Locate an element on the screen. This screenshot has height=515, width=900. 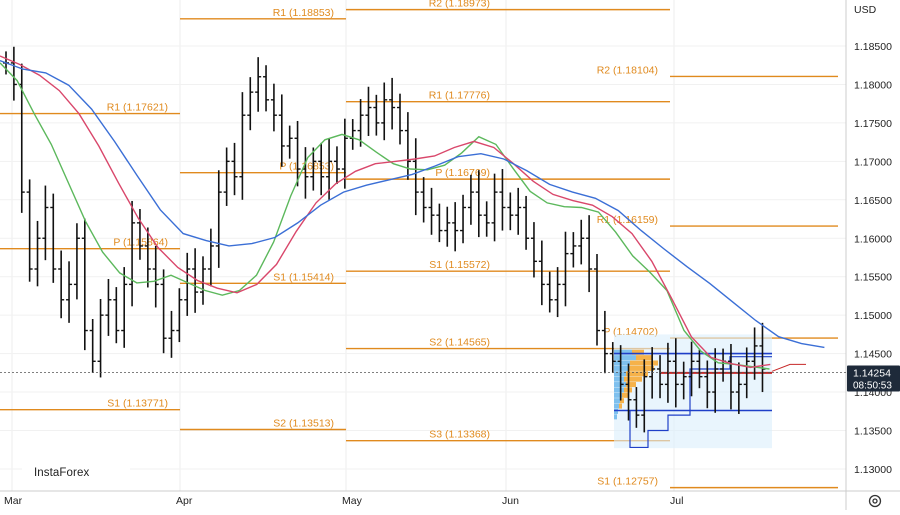
y-tick-label: 1.18500 is located at coordinates (873, 47).